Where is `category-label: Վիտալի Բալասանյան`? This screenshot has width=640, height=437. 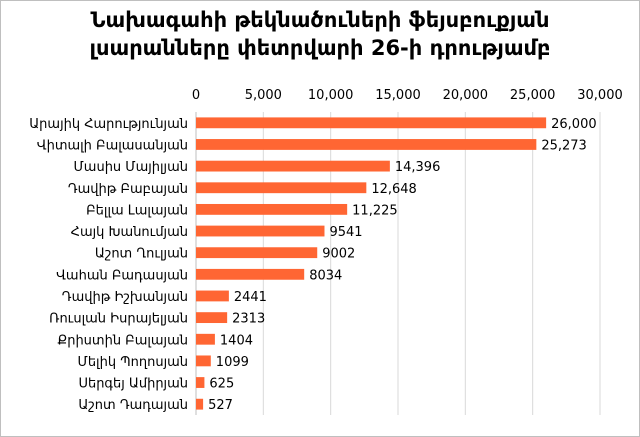
category-label: Վիտալի Բալասանյան is located at coordinates (112, 145).